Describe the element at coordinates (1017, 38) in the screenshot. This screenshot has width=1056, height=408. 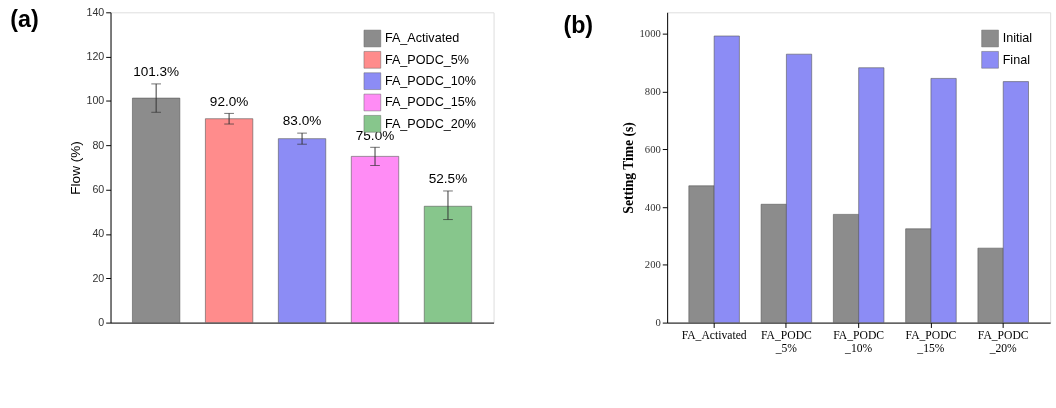
I see `legend-label: Initial` at that location.